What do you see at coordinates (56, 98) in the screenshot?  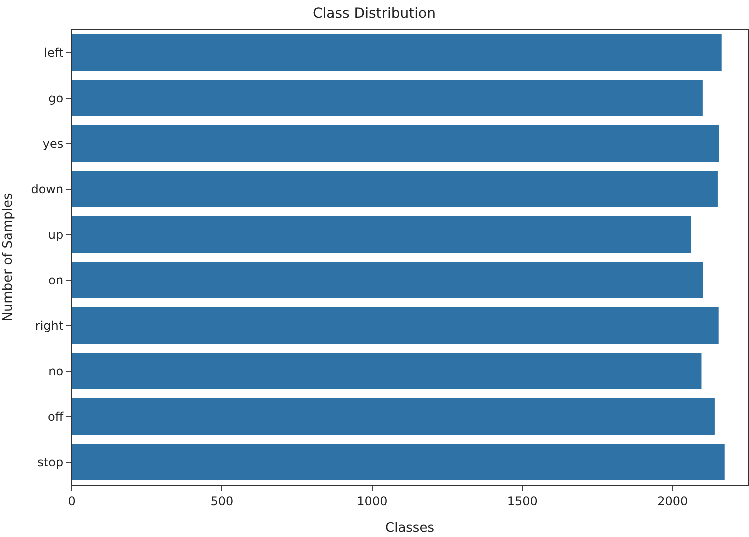 I see `y-tick-label: go` at bounding box center [56, 98].